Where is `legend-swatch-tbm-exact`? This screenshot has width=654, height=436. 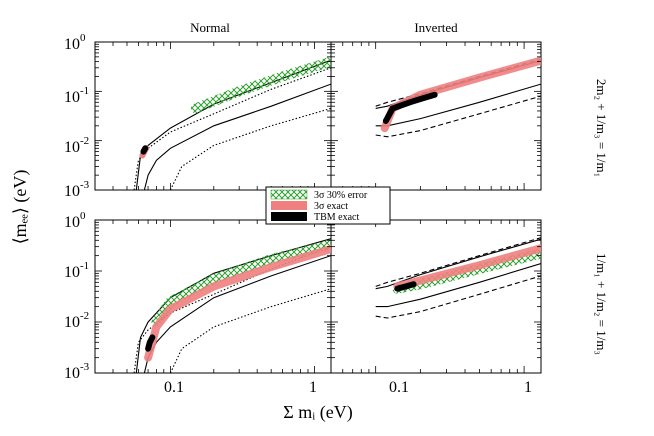 legend-swatch-tbm-exact is located at coordinates (289, 216).